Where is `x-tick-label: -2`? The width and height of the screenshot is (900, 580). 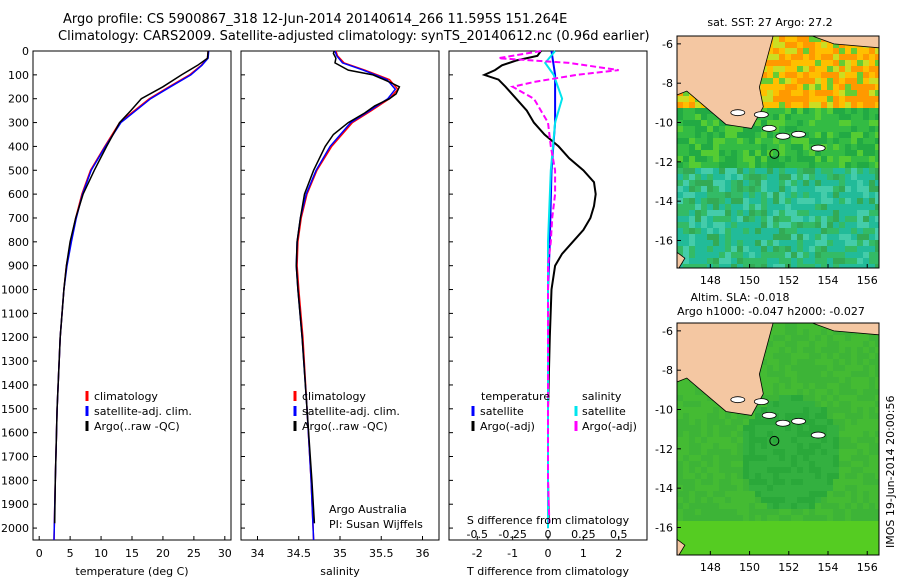 x-tick-label: -2 is located at coordinates (477, 553).